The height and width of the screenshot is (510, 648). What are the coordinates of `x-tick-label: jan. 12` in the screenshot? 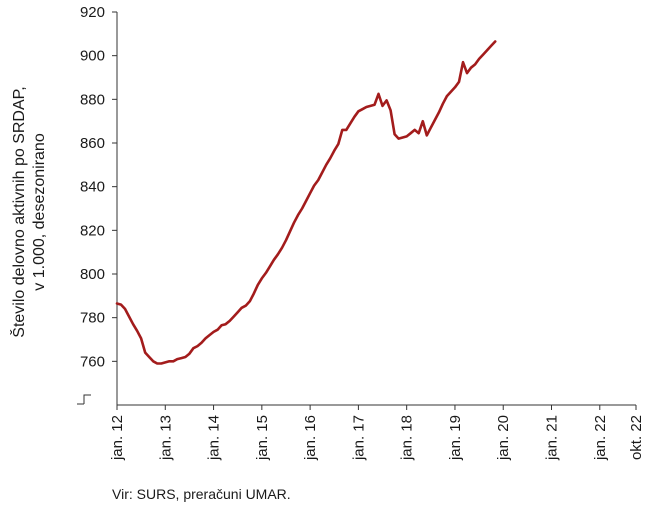 It's located at (117, 438).